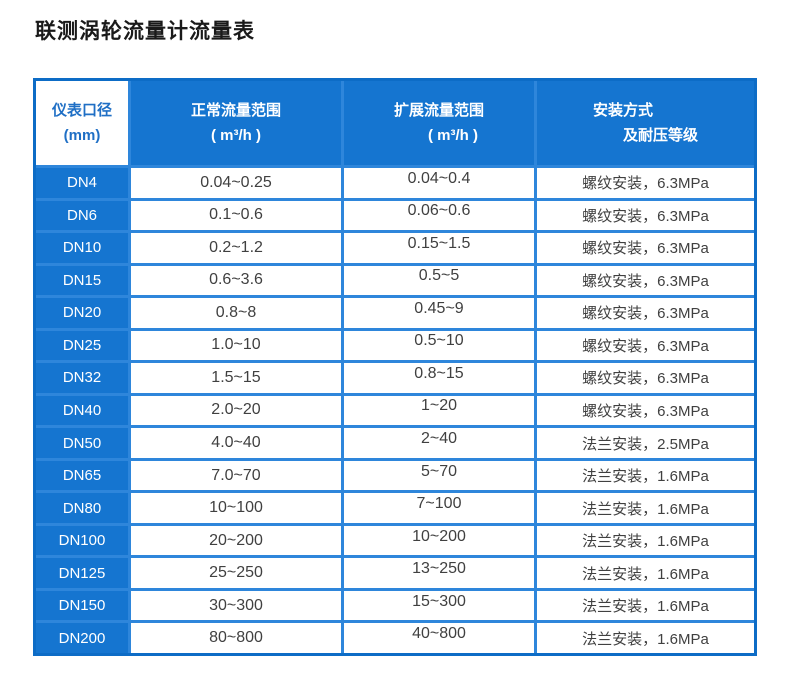 This screenshot has height=686, width=790. I want to click on row-install-cell: 法兰安装，2.5MPa, so click(645, 443).